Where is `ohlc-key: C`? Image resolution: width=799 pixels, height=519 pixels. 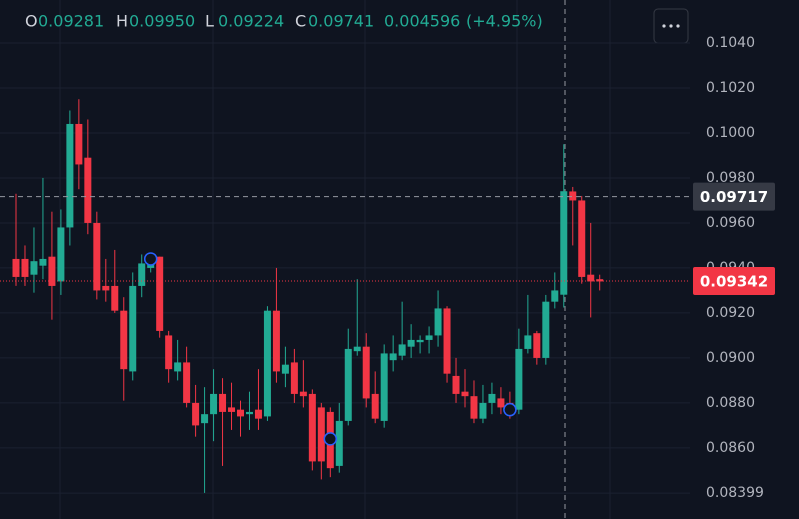 ohlc-key: C is located at coordinates (300, 21).